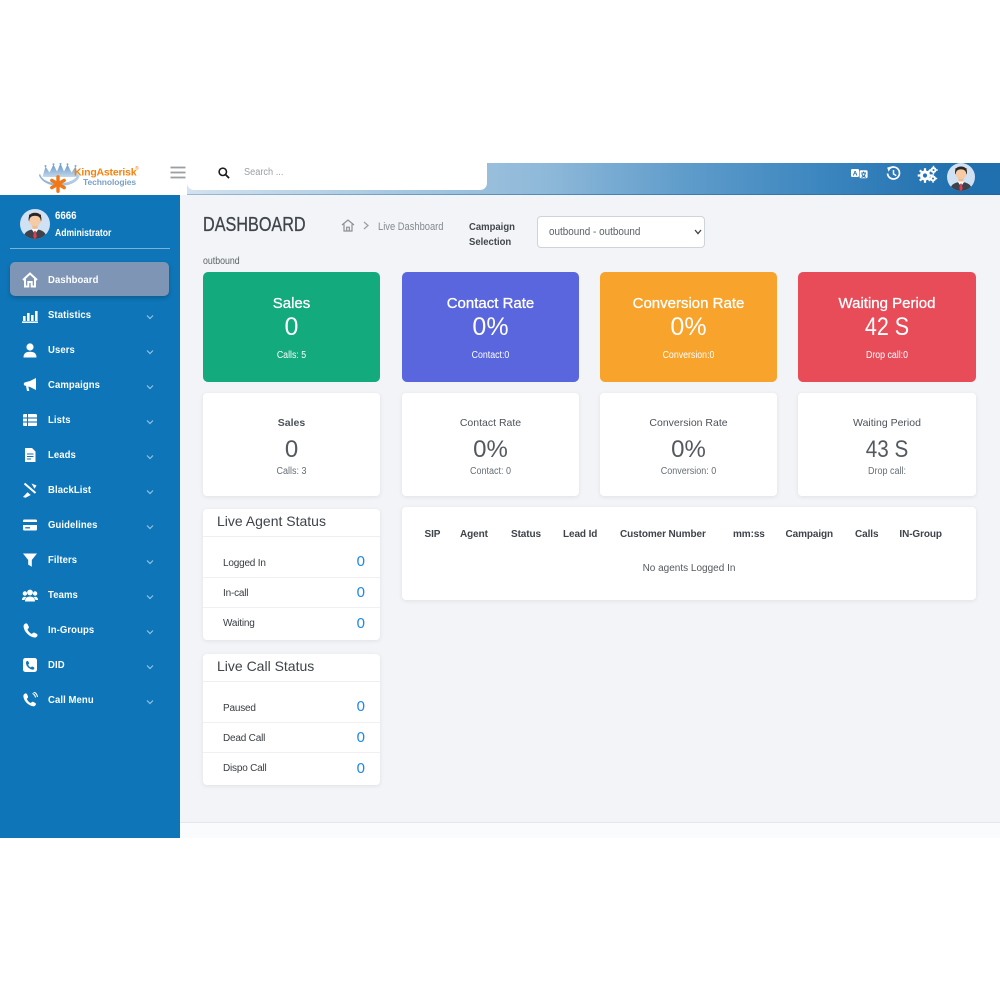 This screenshot has height=1000, width=1000. What do you see at coordinates (105, 173) in the screenshot?
I see `svg-text: KingAsterisk` at bounding box center [105, 173].